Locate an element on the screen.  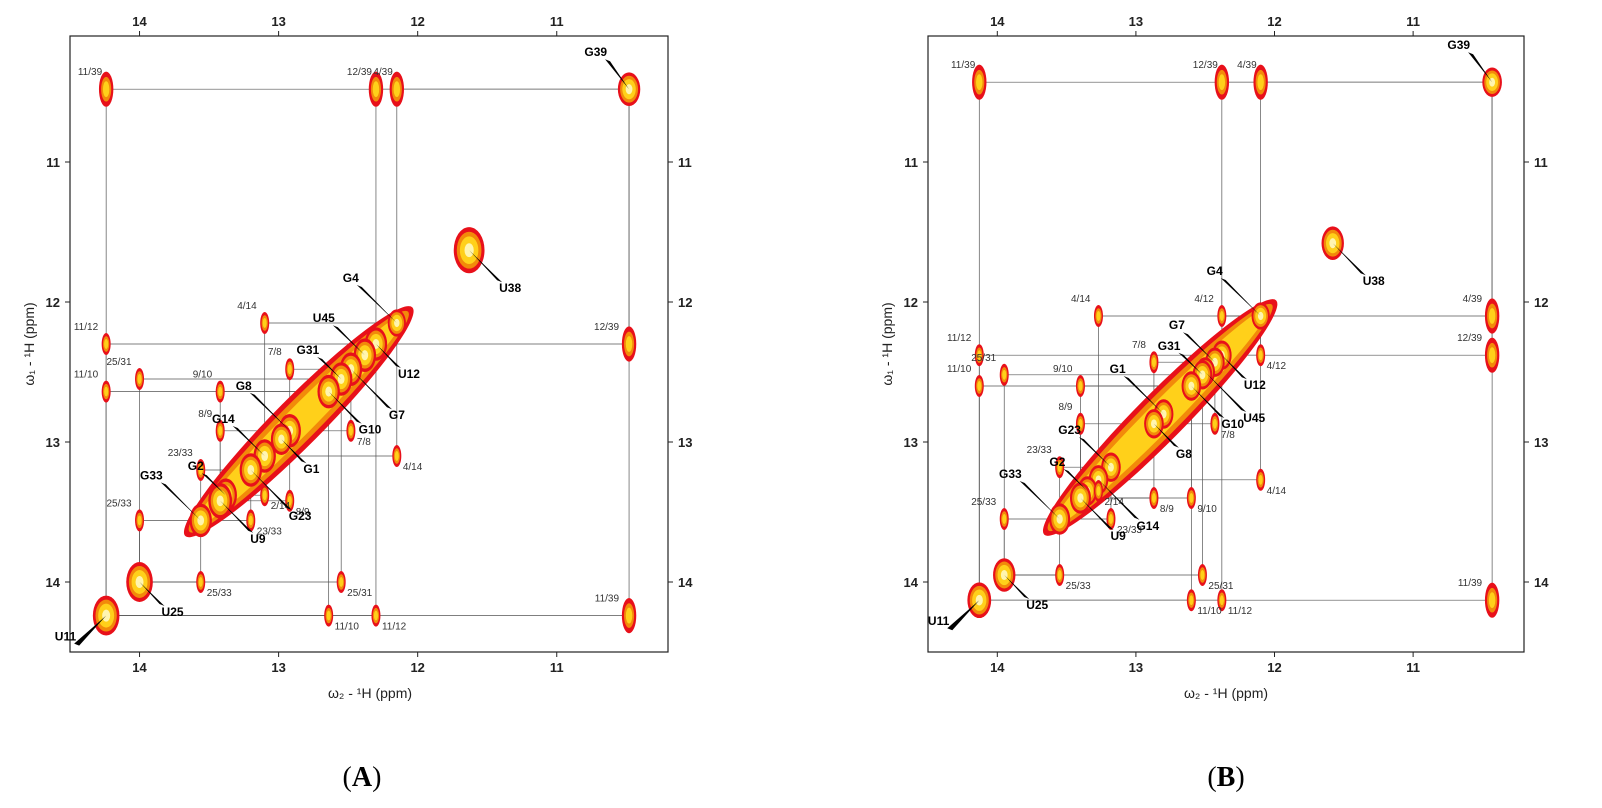
x-tick-label-top: 13 is located at coordinates (278, 21).